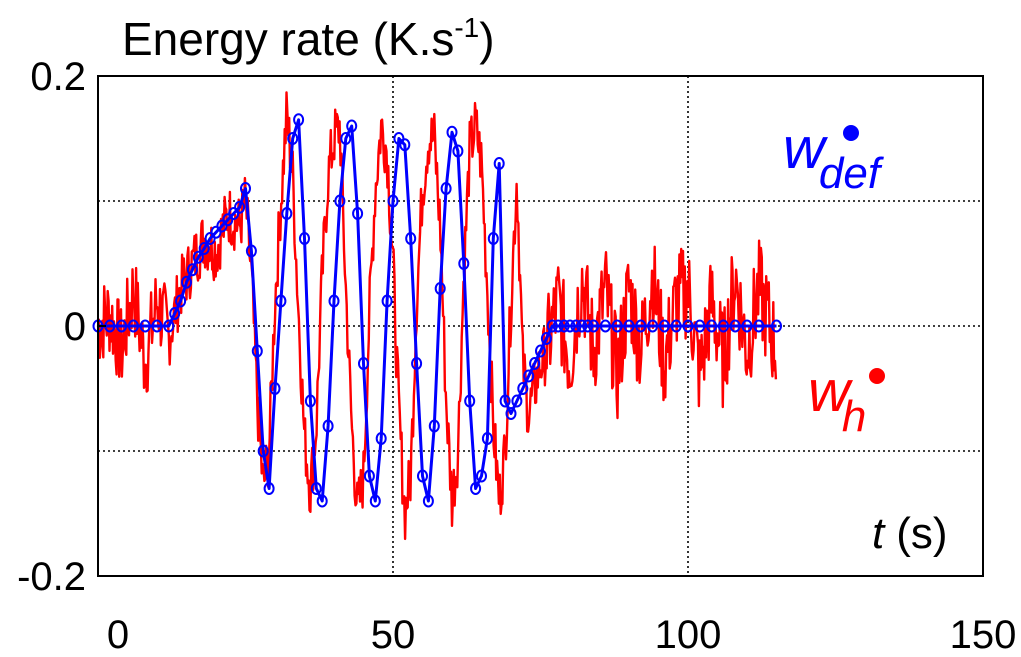 The height and width of the screenshot is (657, 1021). I want to click on chart-title-close: ), so click(486, 39).